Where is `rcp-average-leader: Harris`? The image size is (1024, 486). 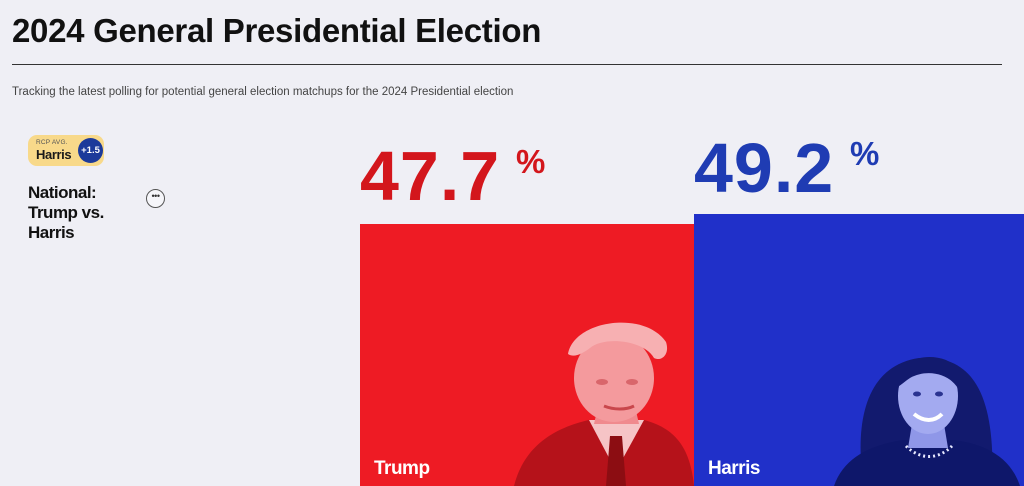 rcp-average-leader: Harris is located at coordinates (54, 154).